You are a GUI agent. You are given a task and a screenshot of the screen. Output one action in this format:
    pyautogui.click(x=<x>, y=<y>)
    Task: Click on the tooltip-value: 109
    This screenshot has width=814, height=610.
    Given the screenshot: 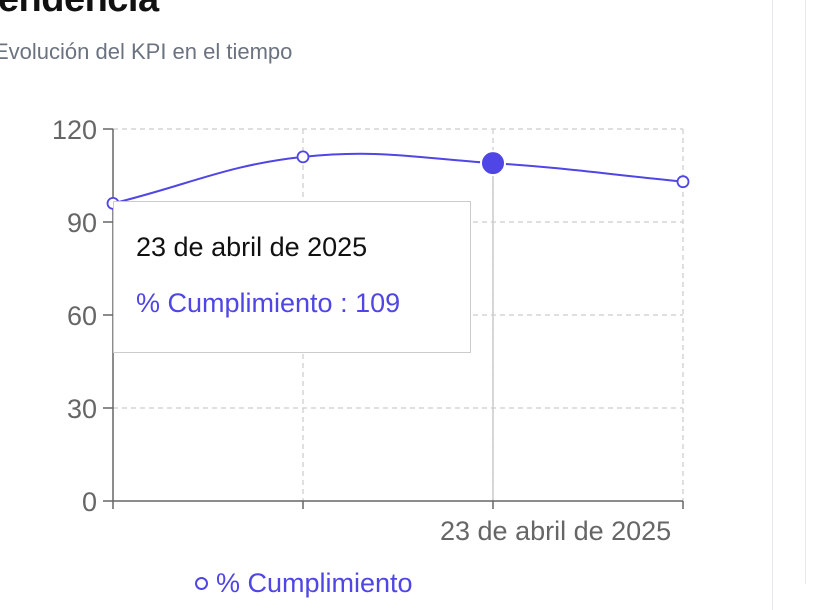 What is the action you would take?
    pyautogui.click(x=378, y=303)
    